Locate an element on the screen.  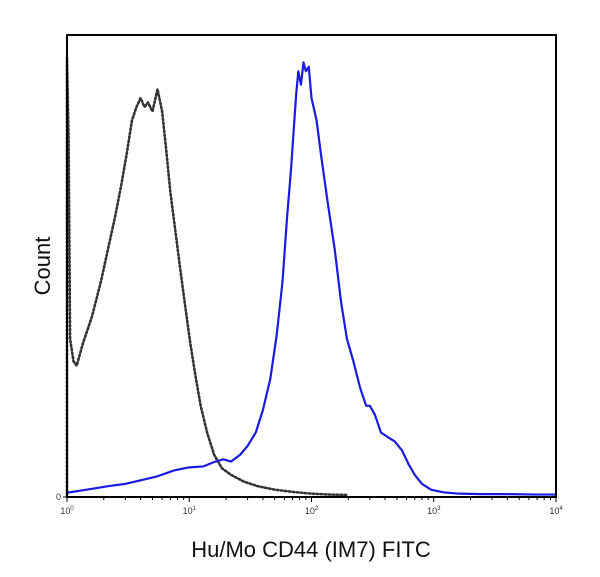
y-axis-ticks: 0 is located at coordinates (61, 497).